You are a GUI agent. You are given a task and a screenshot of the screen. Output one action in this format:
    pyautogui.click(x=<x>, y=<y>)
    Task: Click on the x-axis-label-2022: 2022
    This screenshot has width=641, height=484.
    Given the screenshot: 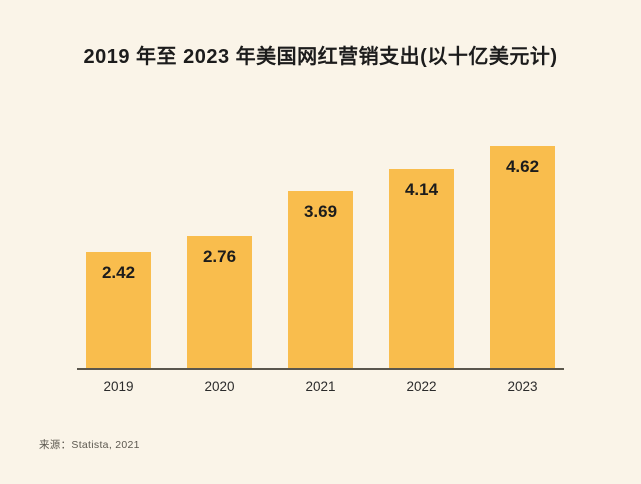 What is the action you would take?
    pyautogui.click(x=421, y=386)
    